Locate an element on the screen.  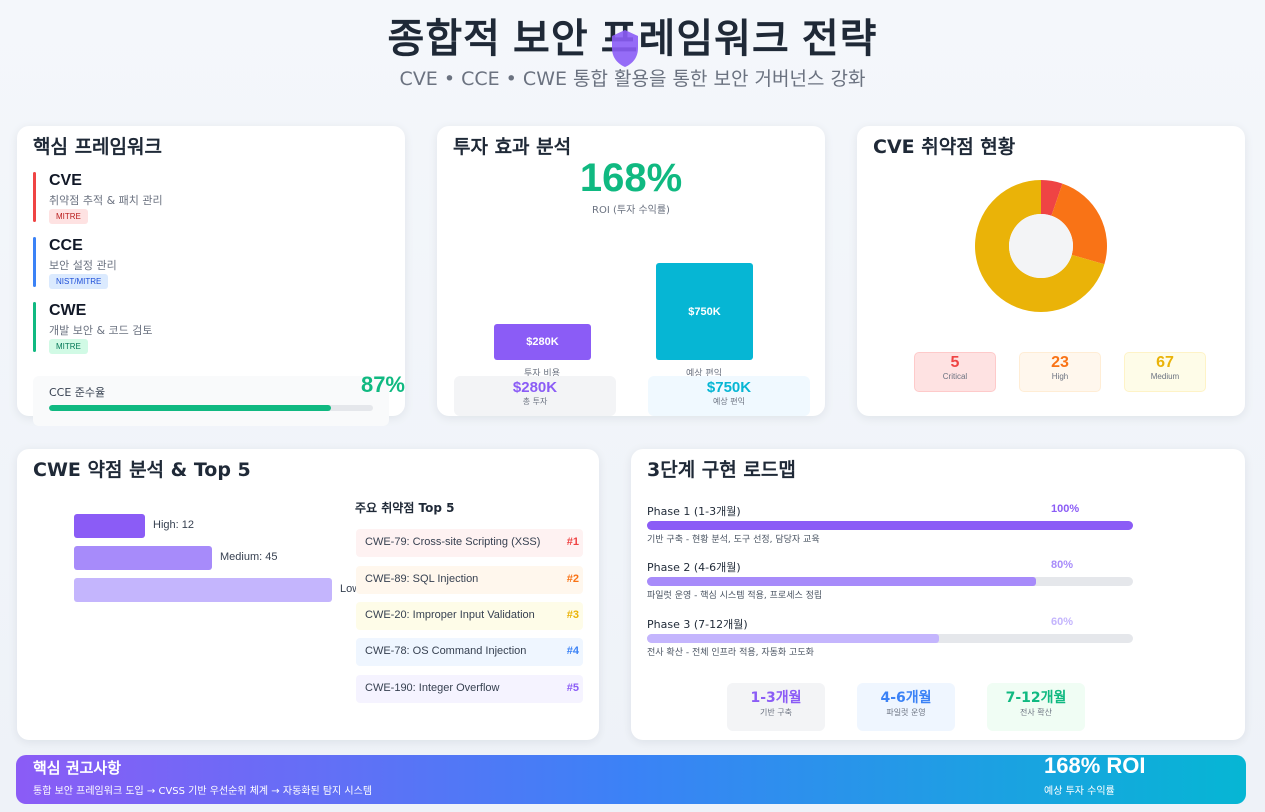
phase-name: Phase 1 (1-3개월) is located at coordinates (694, 511).